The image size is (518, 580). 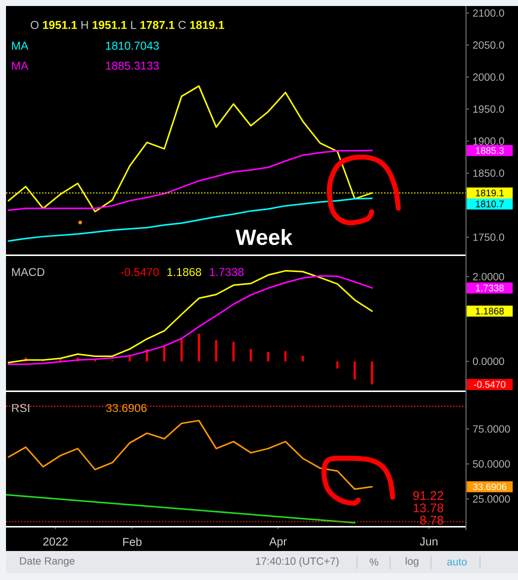 I want to click on y-tick-label: 25.0000, so click(x=491, y=499).